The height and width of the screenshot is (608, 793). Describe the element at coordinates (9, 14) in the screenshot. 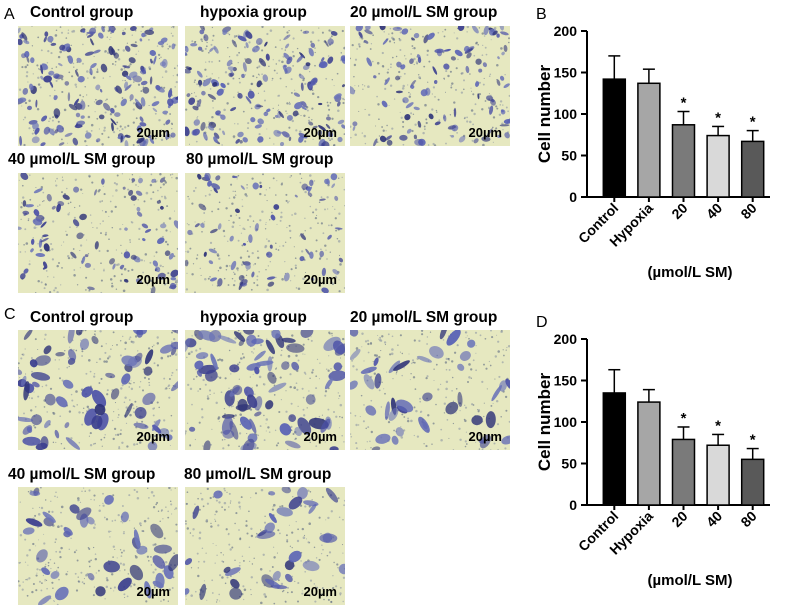

I see `panel-label-a: A` at that location.